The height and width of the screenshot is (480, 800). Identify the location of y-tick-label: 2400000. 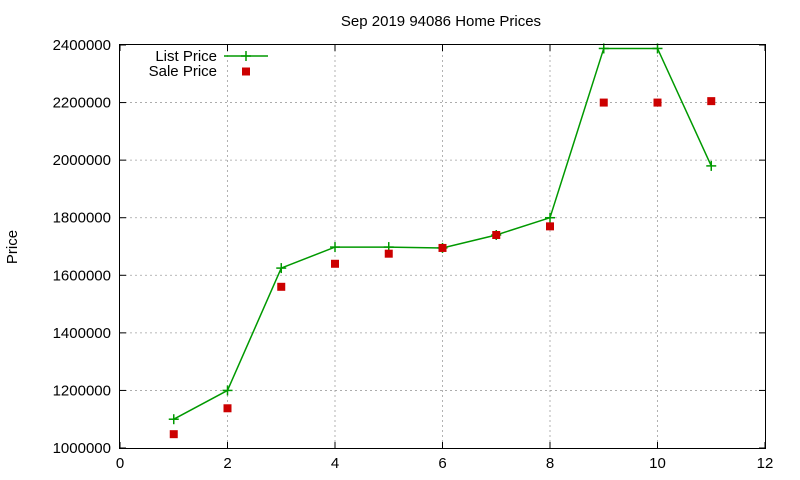
(82, 45).